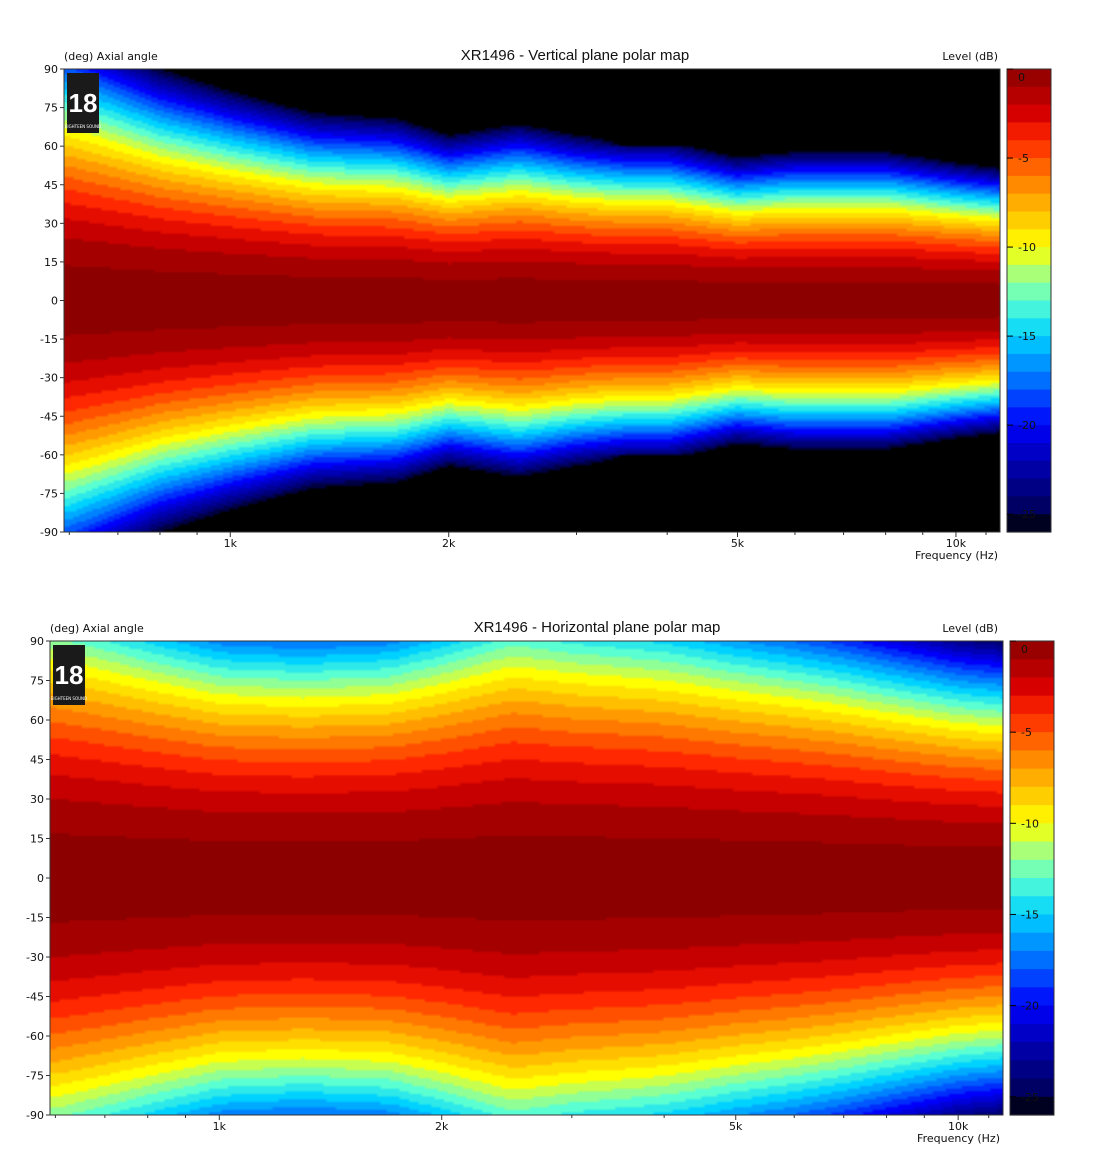 Image resolution: width=1111 pixels, height=1176 pixels. What do you see at coordinates (35, 997) in the screenshot?
I see `y-tick-label: -45` at bounding box center [35, 997].